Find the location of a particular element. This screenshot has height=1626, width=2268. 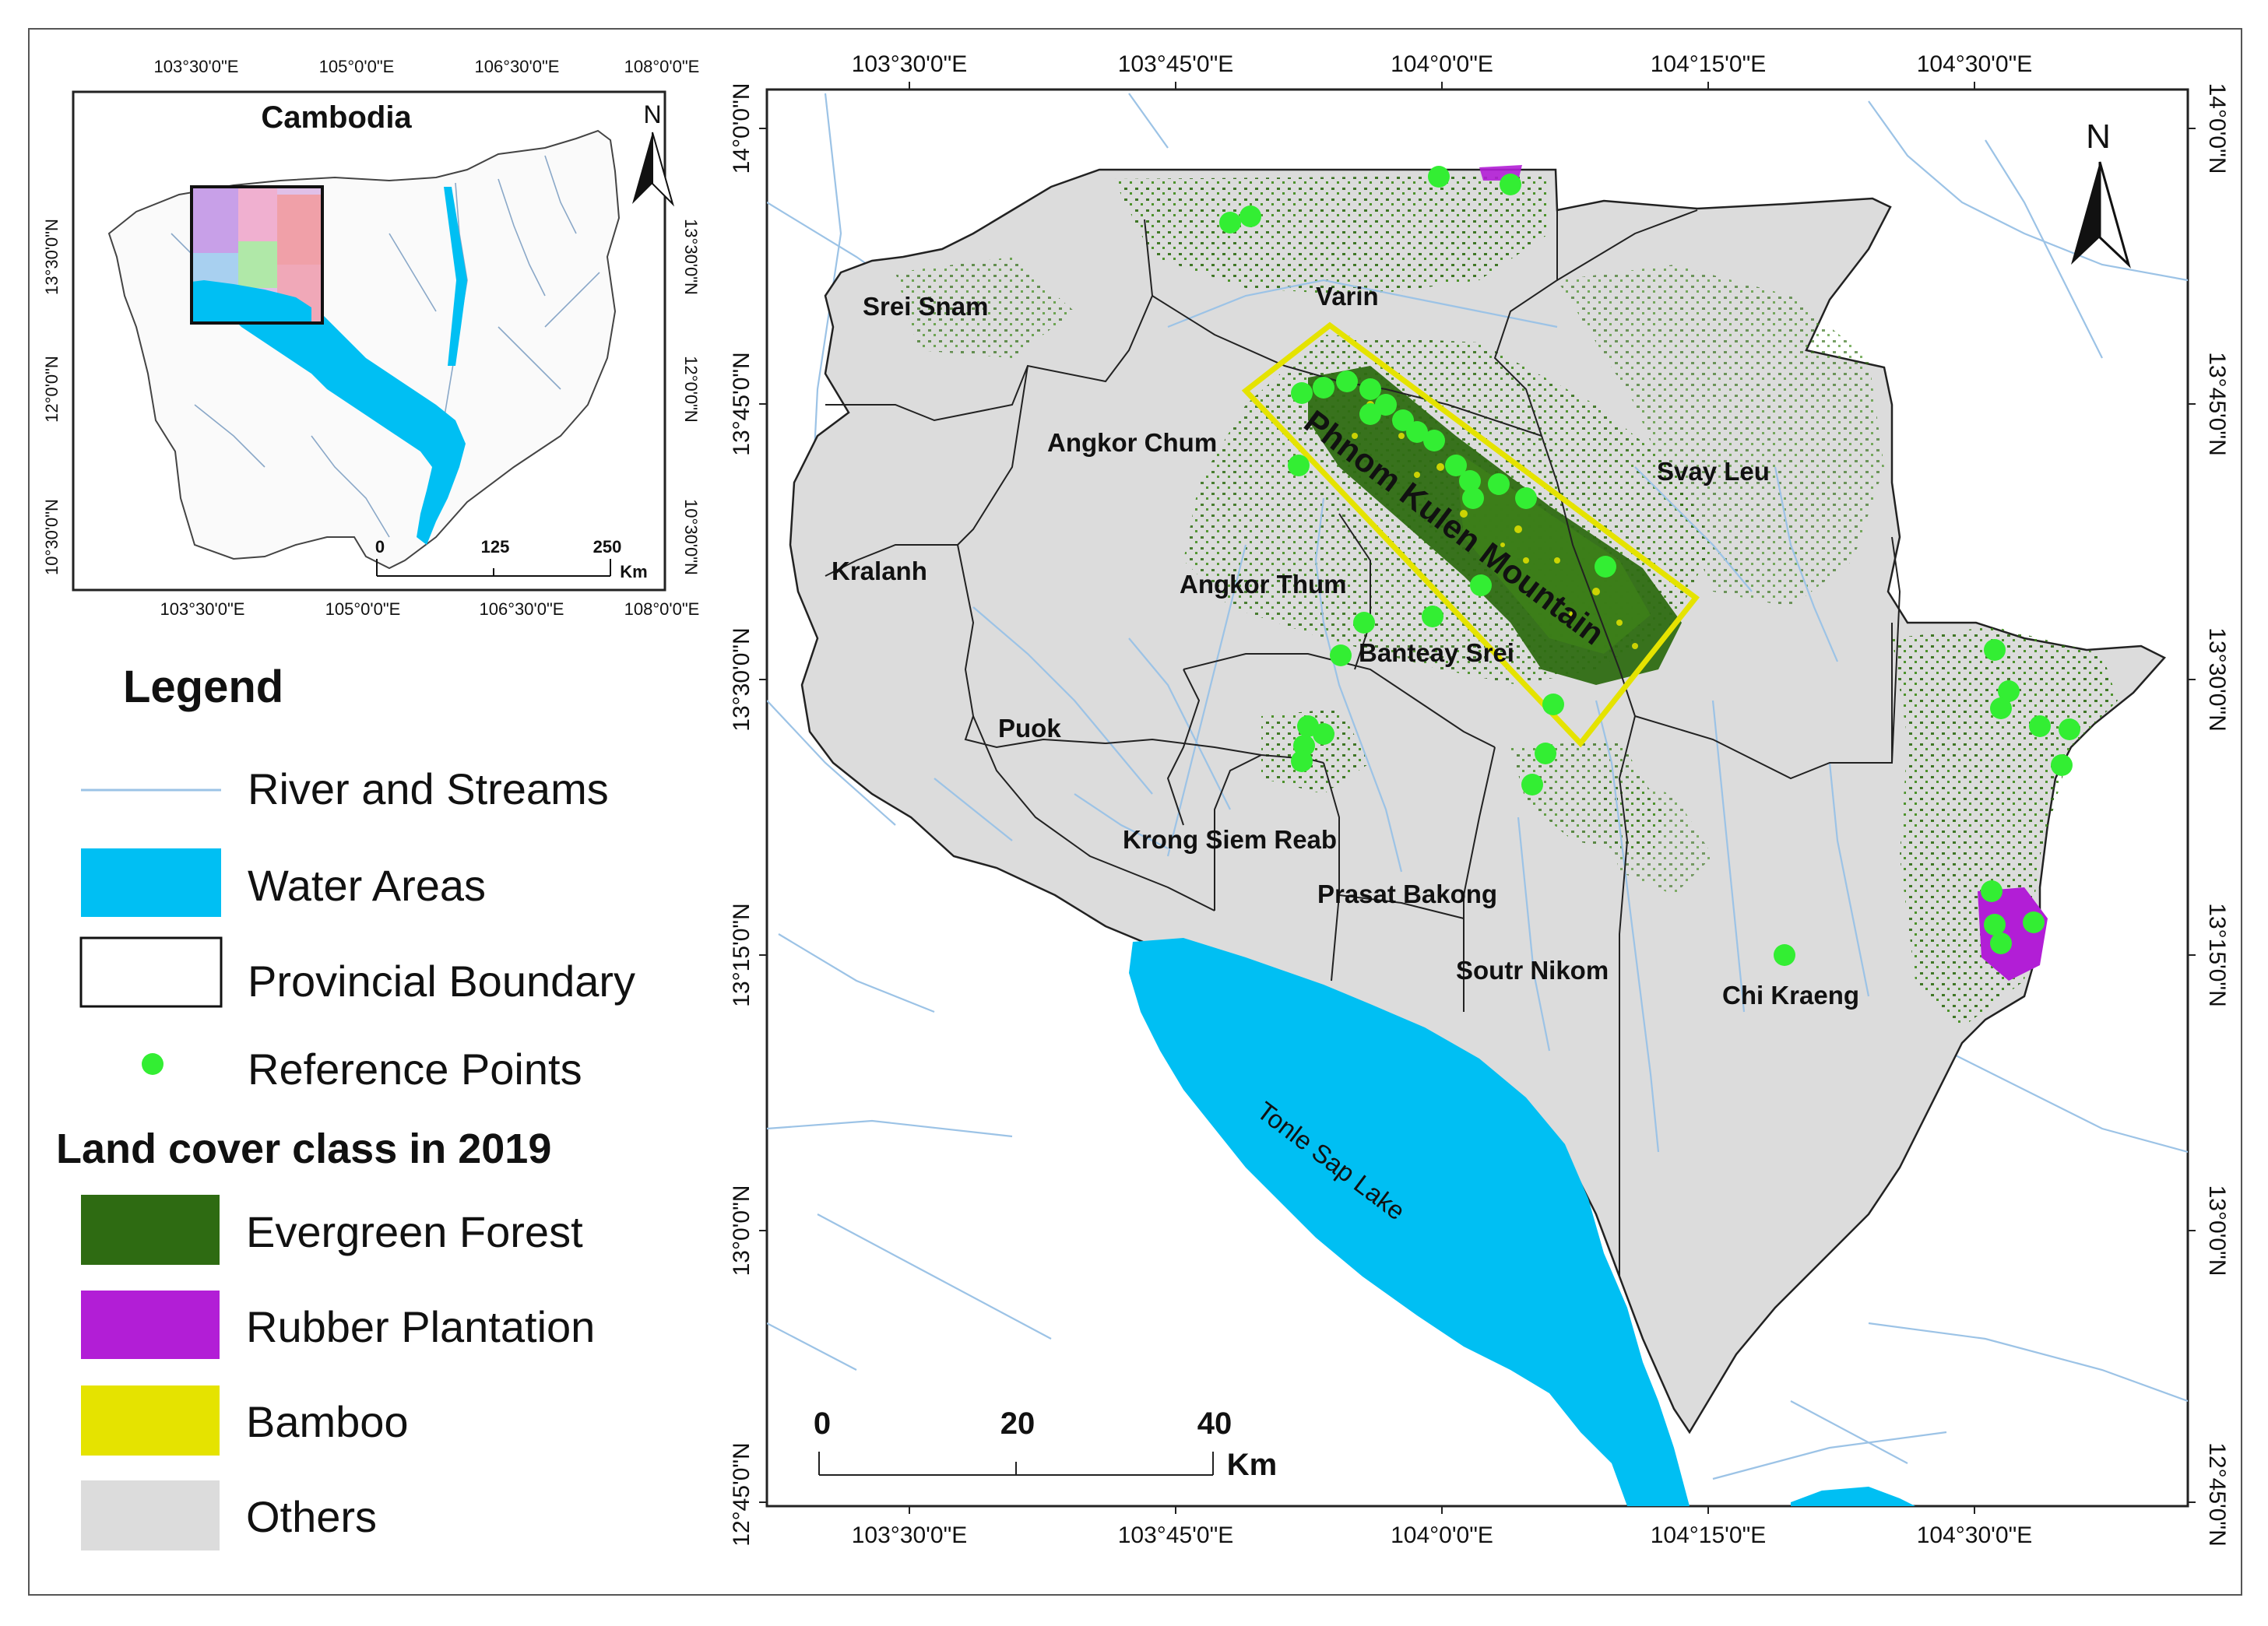

landcover-title: Land cover class in 2019 is located at coordinates (303, 1149).